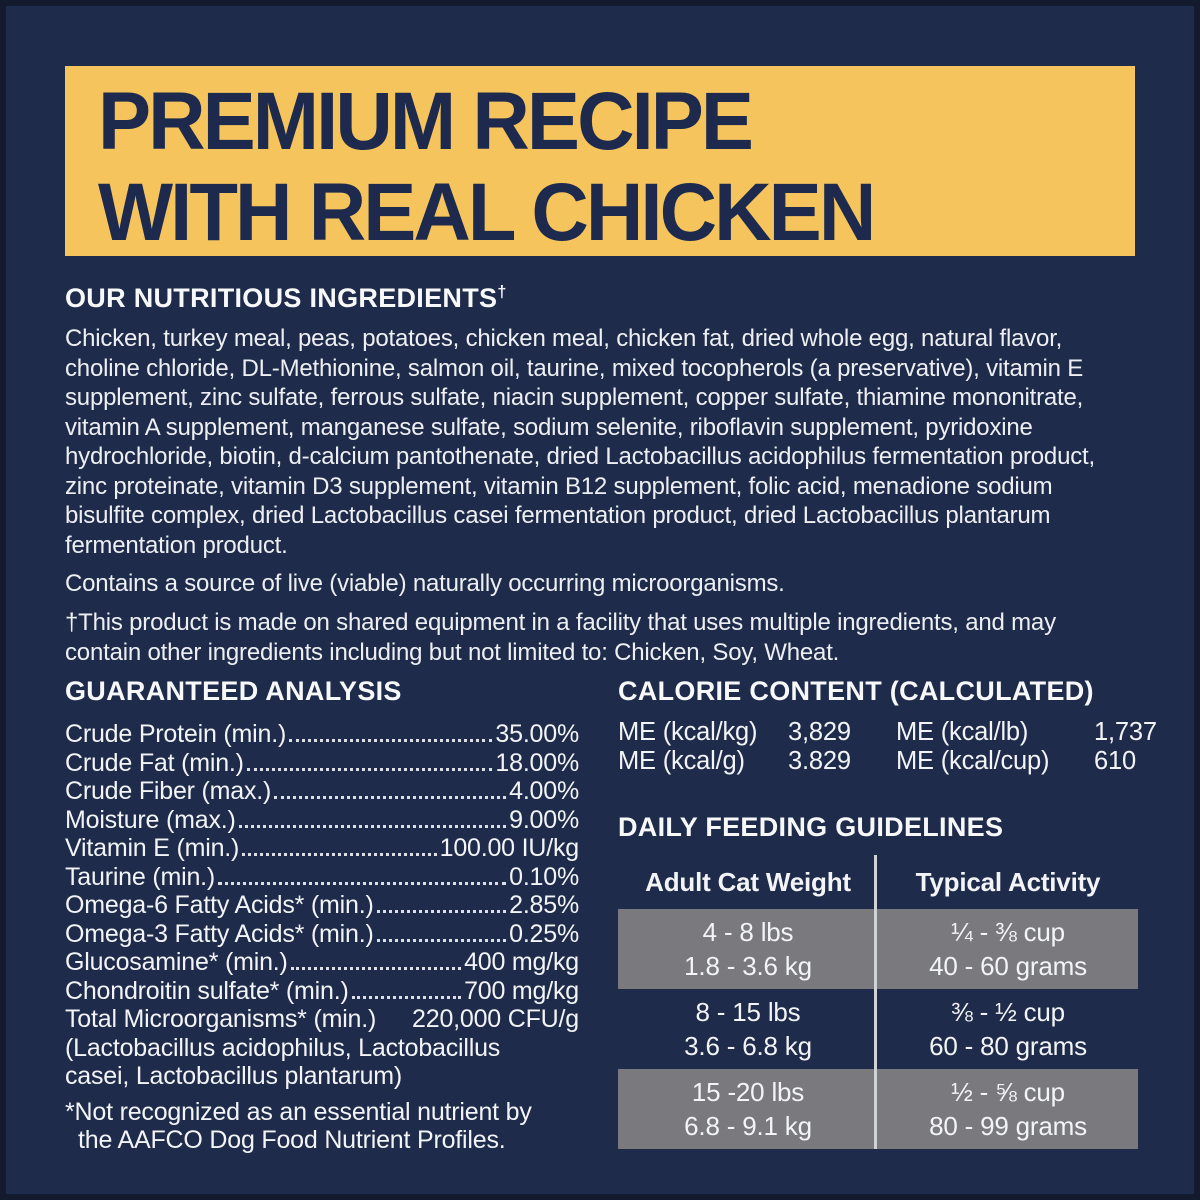 The height and width of the screenshot is (1200, 1200). I want to click on calorie-label: ME (kcal/lb), so click(962, 732).